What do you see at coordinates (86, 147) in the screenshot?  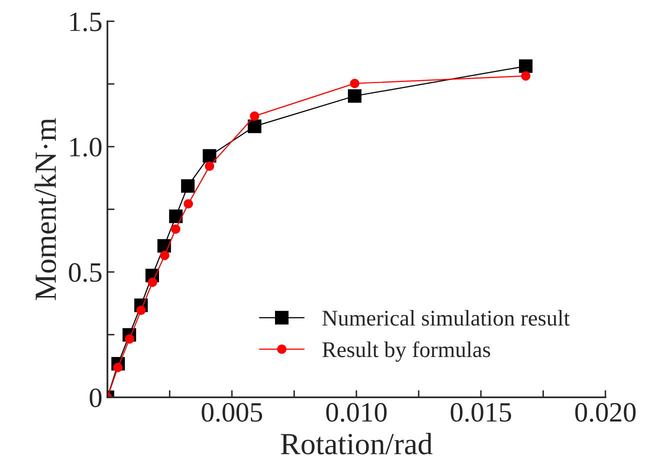 I see `y-tick-label: 1.0` at bounding box center [86, 147].